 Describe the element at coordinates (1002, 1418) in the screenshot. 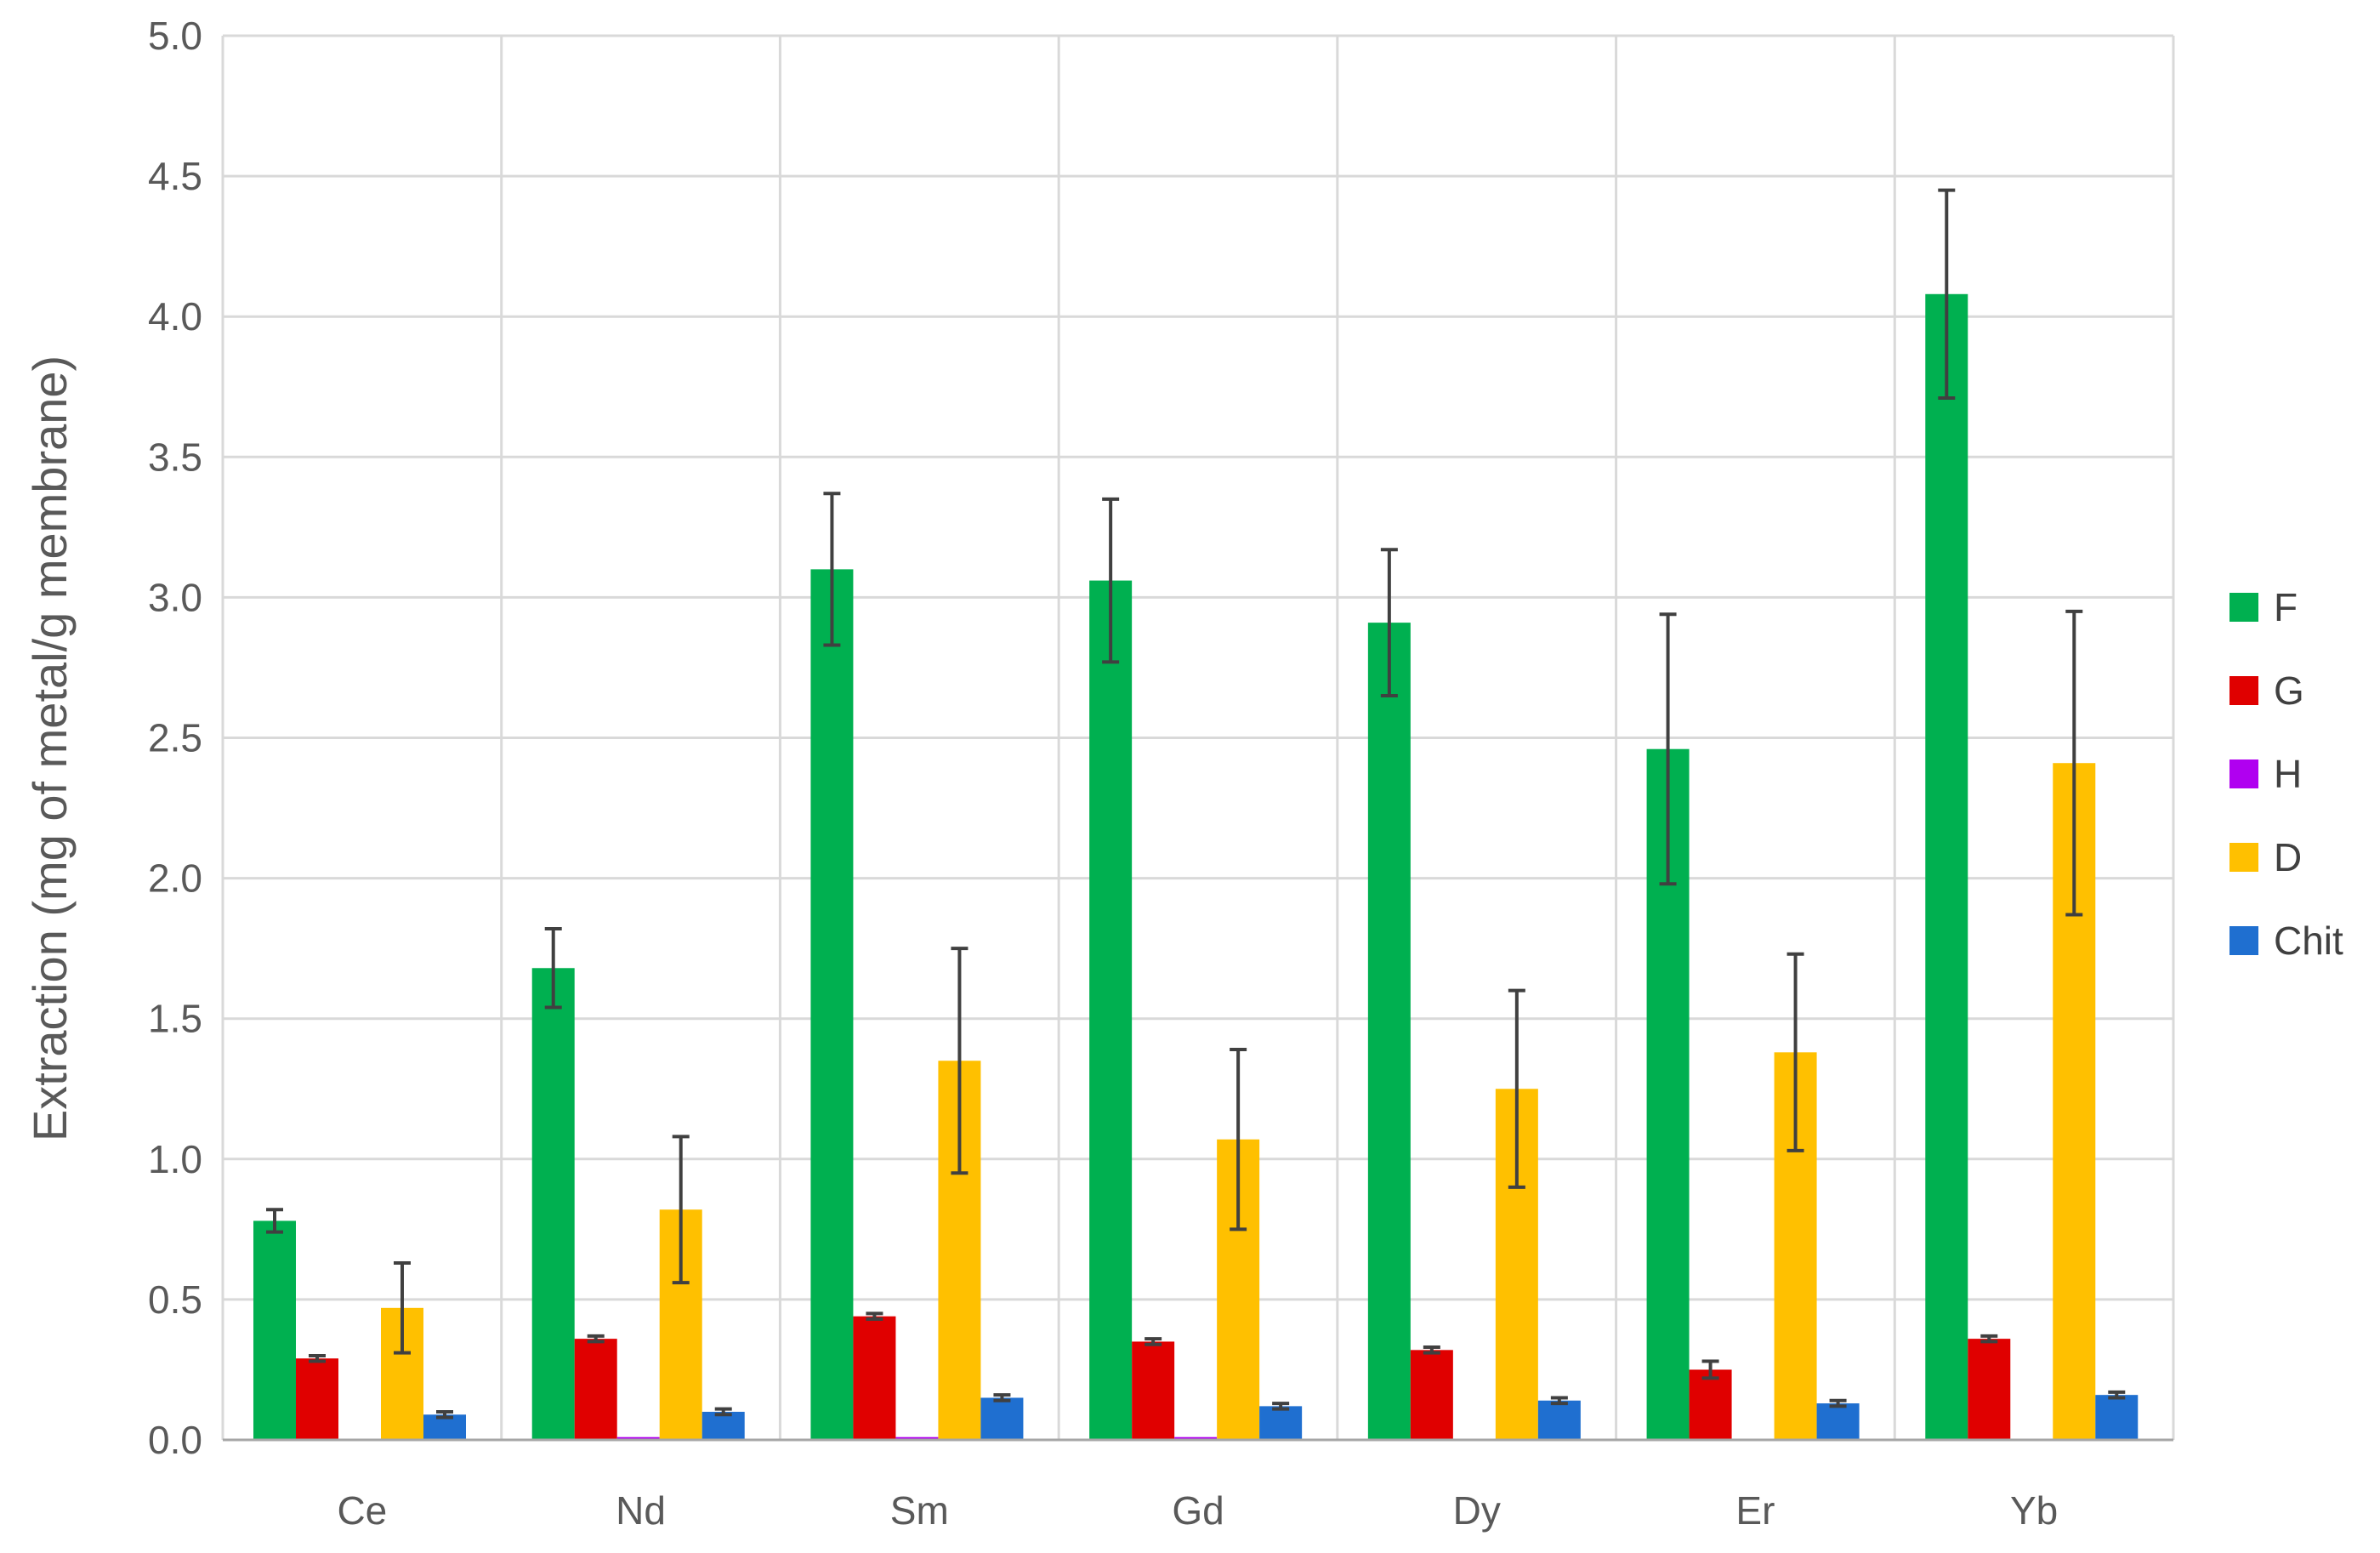

I see `bar-chit-sm` at that location.